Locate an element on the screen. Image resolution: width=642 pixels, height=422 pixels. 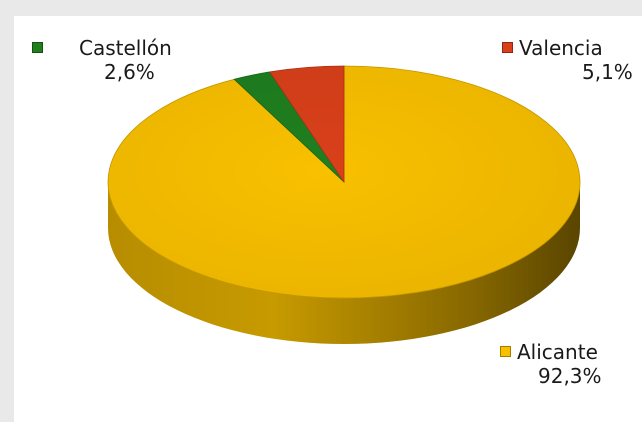
castellon-marker is located at coordinates (37, 47).